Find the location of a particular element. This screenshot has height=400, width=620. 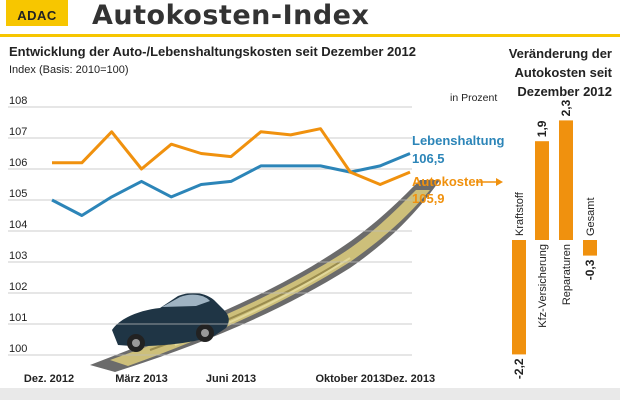

bar-value-label: 1,9 is located at coordinates (542, 128).